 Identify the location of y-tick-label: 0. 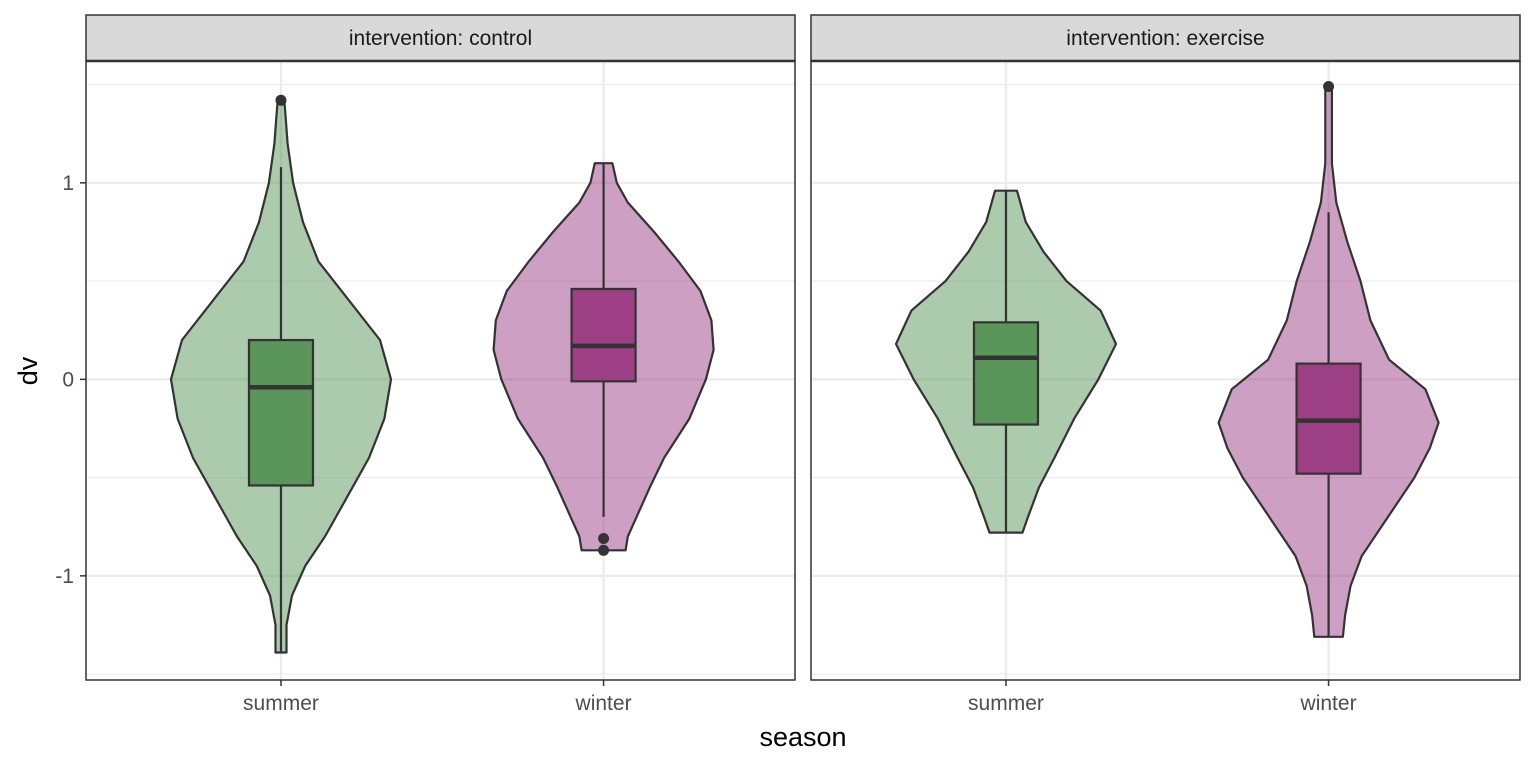
(68, 379).